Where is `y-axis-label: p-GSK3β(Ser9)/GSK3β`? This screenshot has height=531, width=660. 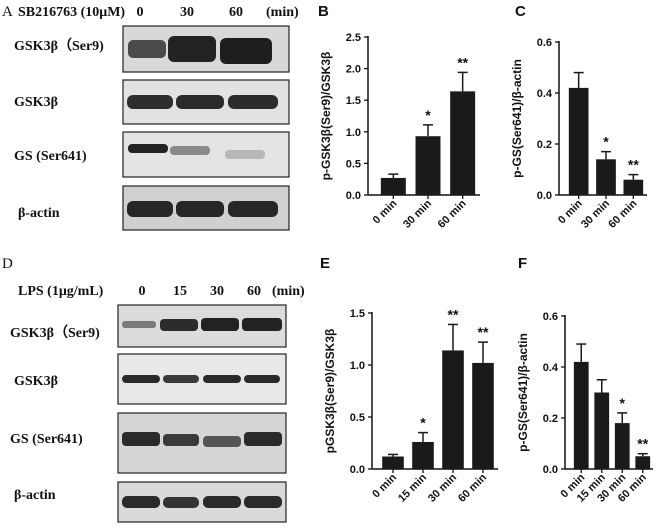 y-axis-label: p-GSK3β(Ser9)/GSK3β is located at coordinates (326, 116).